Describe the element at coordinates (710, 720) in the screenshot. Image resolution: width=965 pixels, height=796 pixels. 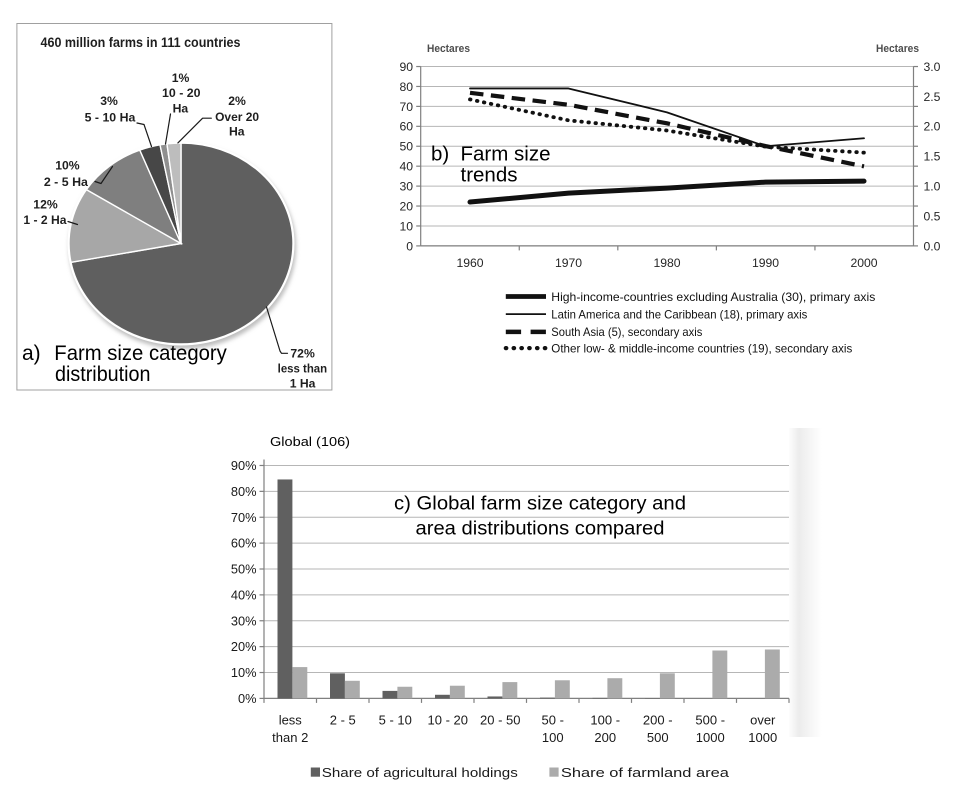
I see `svg-text: 500 -` at that location.